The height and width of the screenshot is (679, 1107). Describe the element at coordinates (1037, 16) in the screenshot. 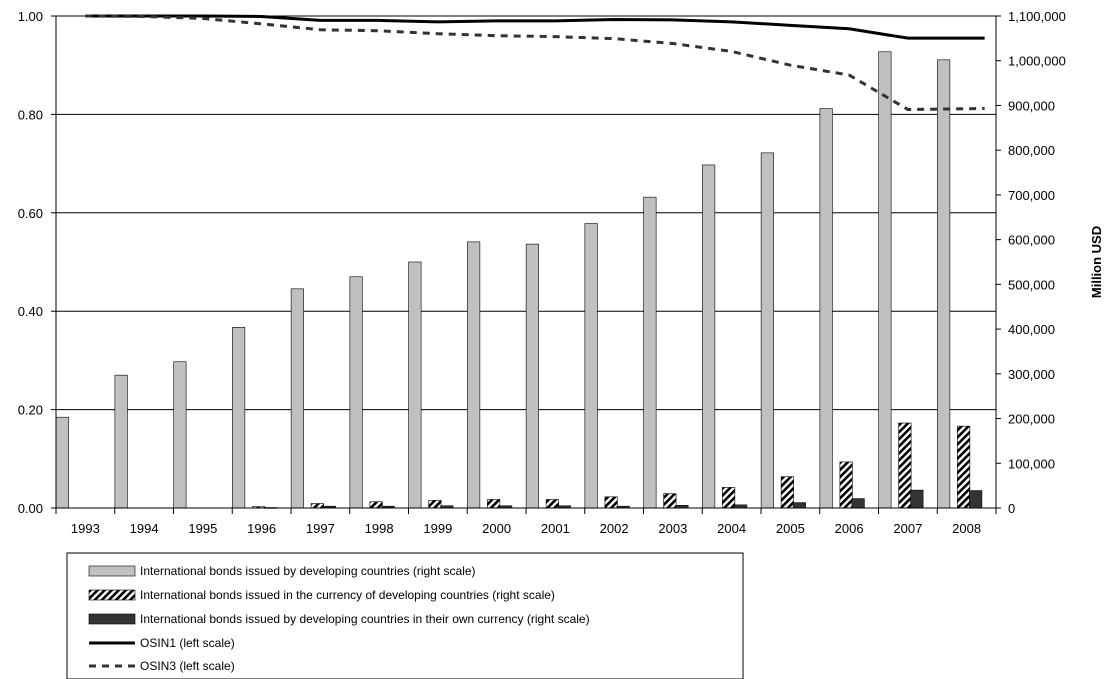

I see `right-tick-label: 1,100,000` at that location.